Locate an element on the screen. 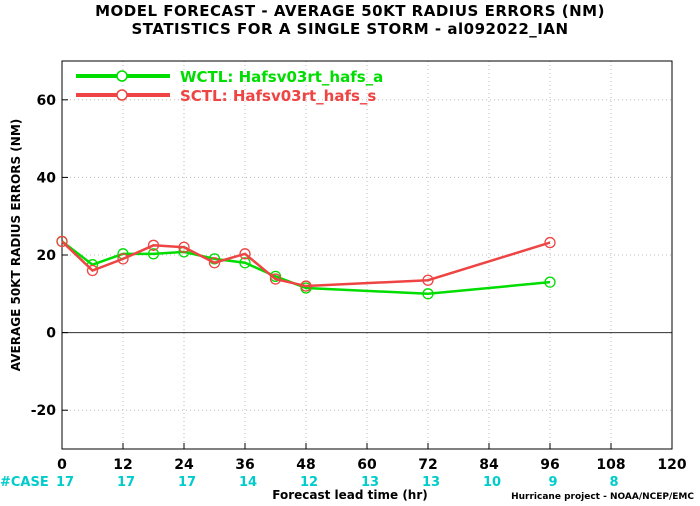 The width and height of the screenshot is (700, 506). credit-text: Hurricane project - NOAA/NCEP/EMC is located at coordinates (602, 497).